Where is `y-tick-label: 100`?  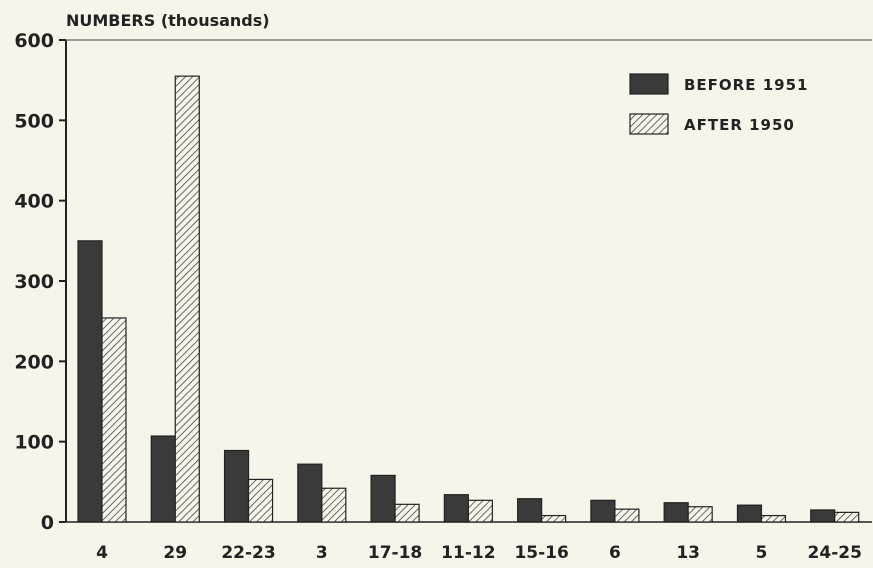
y-tick-label: 100 is located at coordinates (34, 443).